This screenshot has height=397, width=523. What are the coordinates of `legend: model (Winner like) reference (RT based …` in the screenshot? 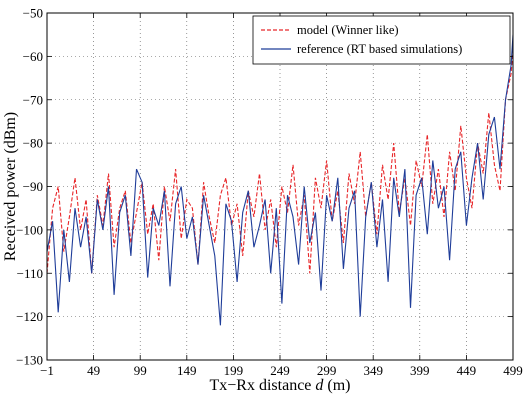 It's located at (381, 40).